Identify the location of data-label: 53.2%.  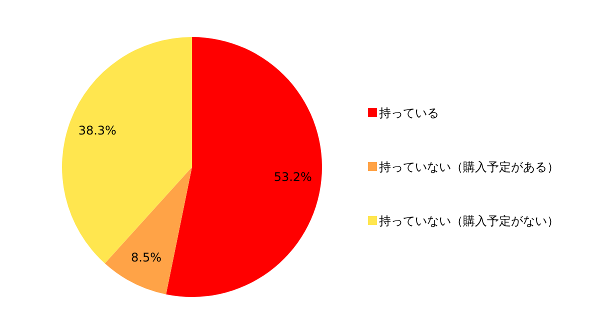
(293, 177).